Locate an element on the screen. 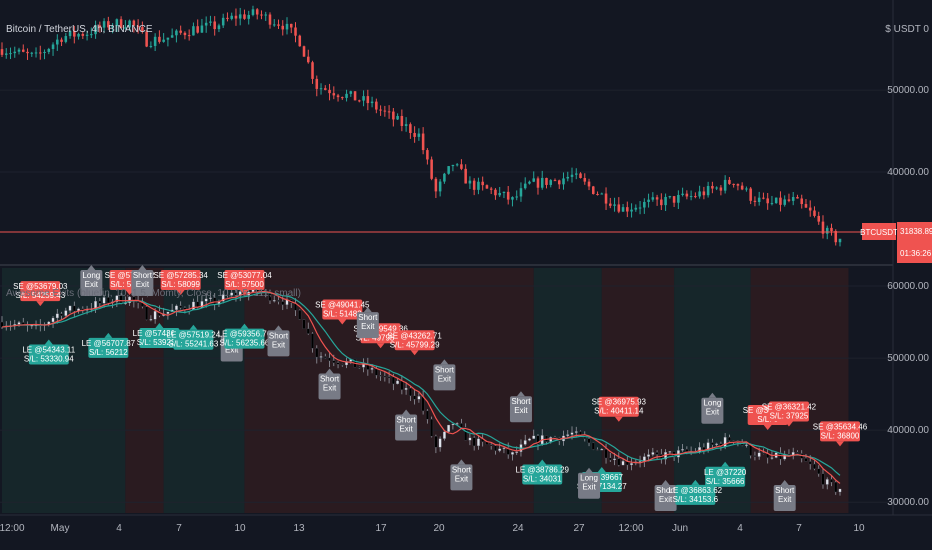 This screenshot has height=550, width=932. signal-label-text: LE @54343.11 is located at coordinates (48, 349).